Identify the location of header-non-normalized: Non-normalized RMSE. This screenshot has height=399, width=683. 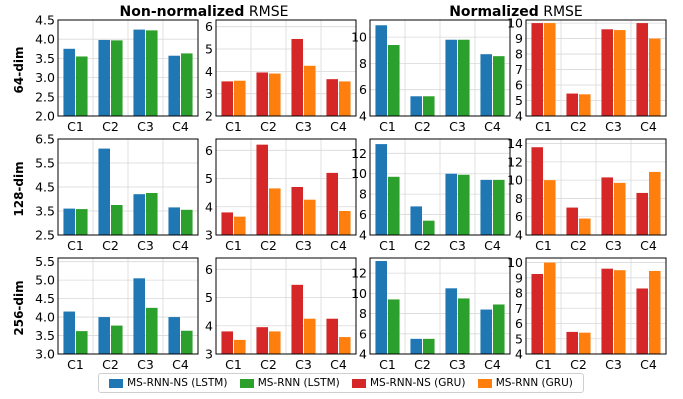
(204, 12).